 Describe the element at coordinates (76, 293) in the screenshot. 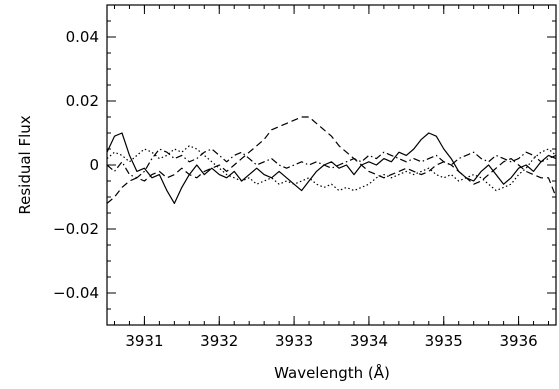

I see `y-tick-label: −0.04` at that location.